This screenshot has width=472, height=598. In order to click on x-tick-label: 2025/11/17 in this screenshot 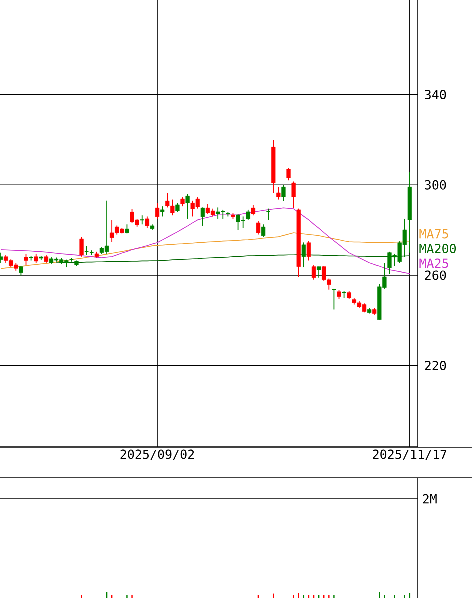, I will do `click(410, 455)`.